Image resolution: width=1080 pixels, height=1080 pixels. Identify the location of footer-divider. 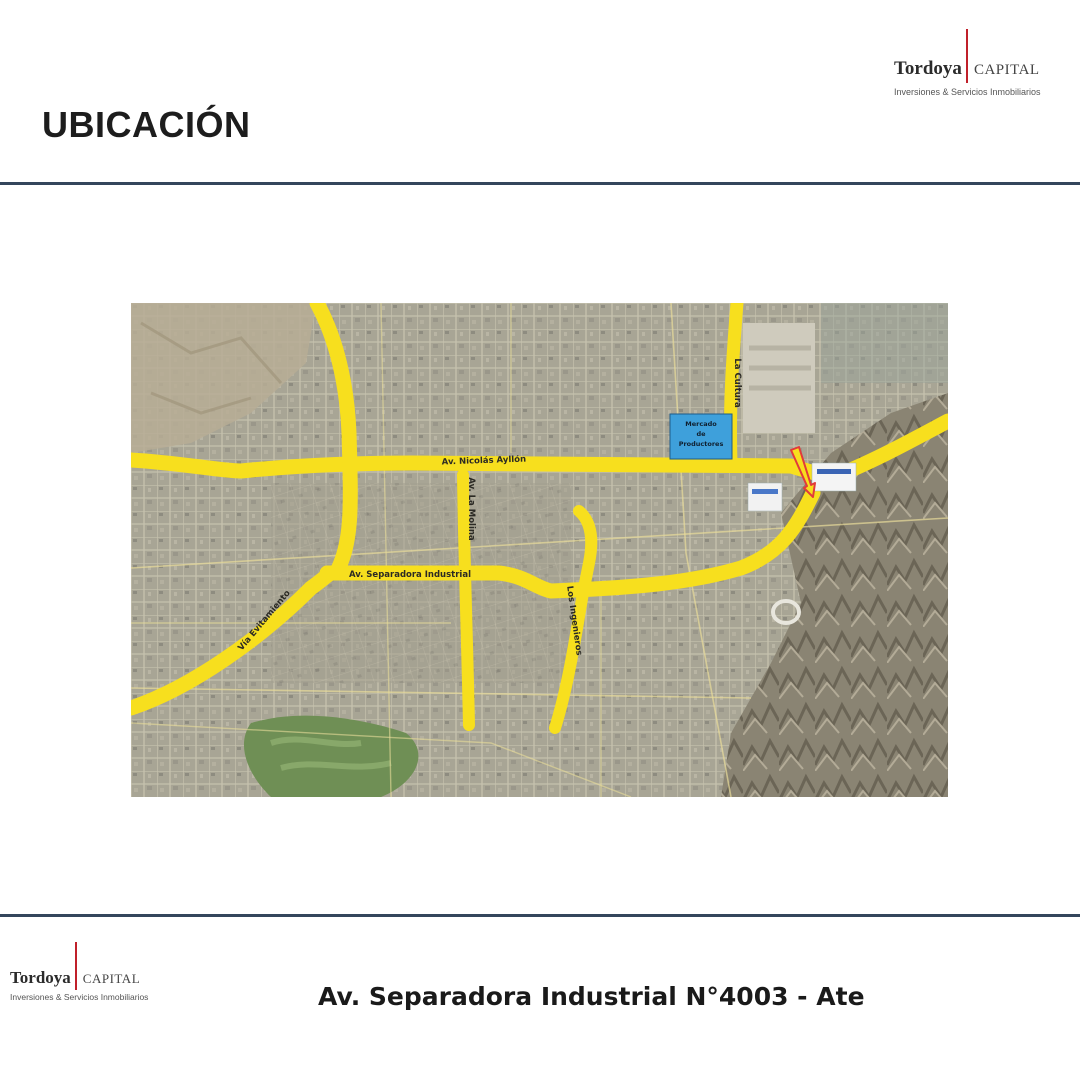
(540, 915).